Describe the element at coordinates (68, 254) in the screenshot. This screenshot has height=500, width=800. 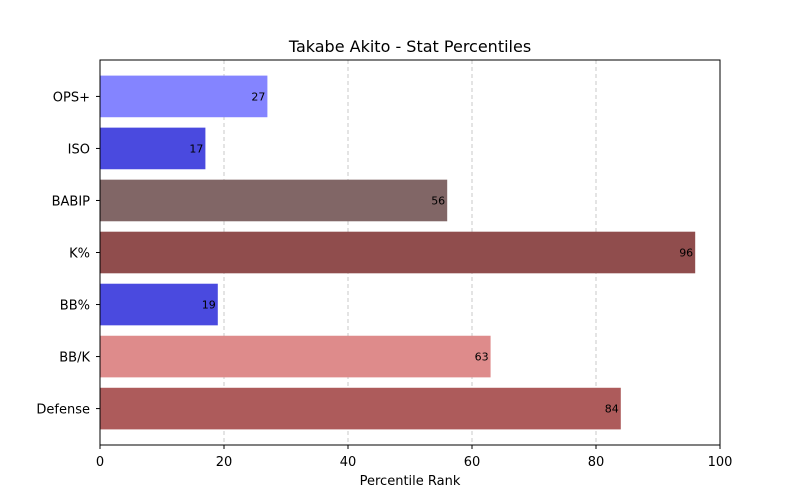
I see `y-tick-labels: OPS+ ISO BABIP K% BB% BB/K Defense` at that location.